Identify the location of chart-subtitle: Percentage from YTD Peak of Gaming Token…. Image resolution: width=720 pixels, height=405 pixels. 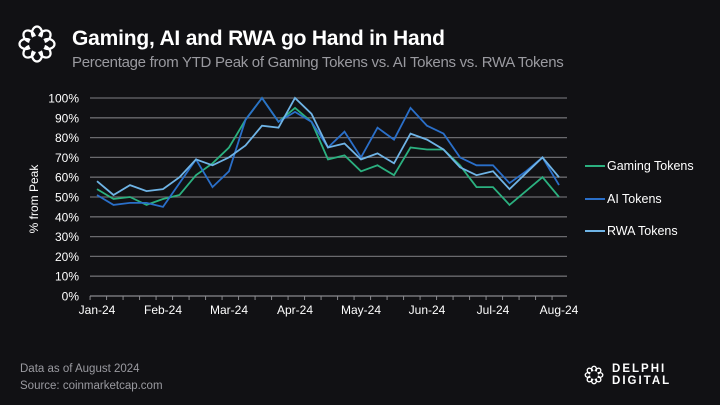
(318, 62).